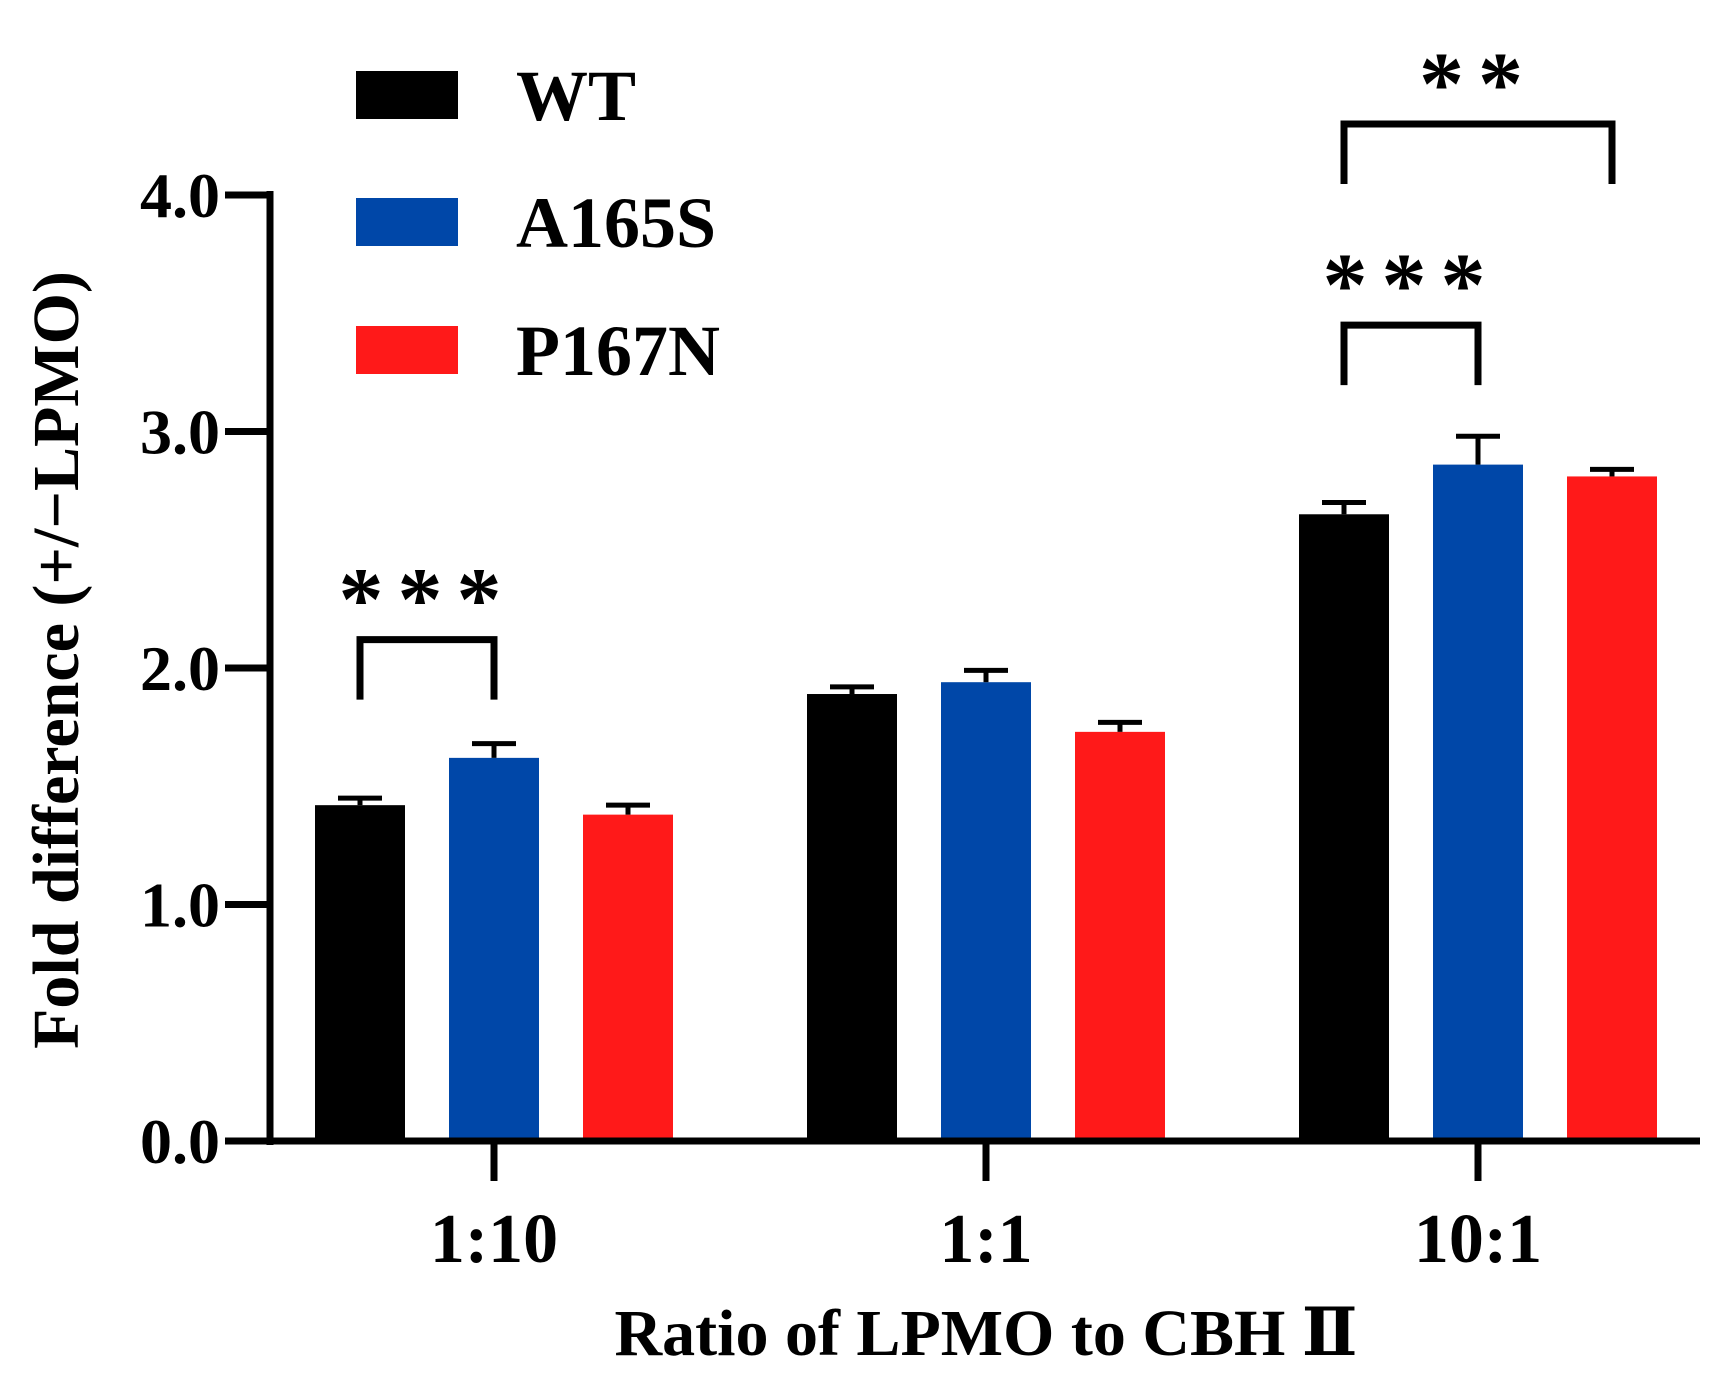 The height and width of the screenshot is (1400, 1720). I want to click on legend-swatch-P167N, so click(407, 350).